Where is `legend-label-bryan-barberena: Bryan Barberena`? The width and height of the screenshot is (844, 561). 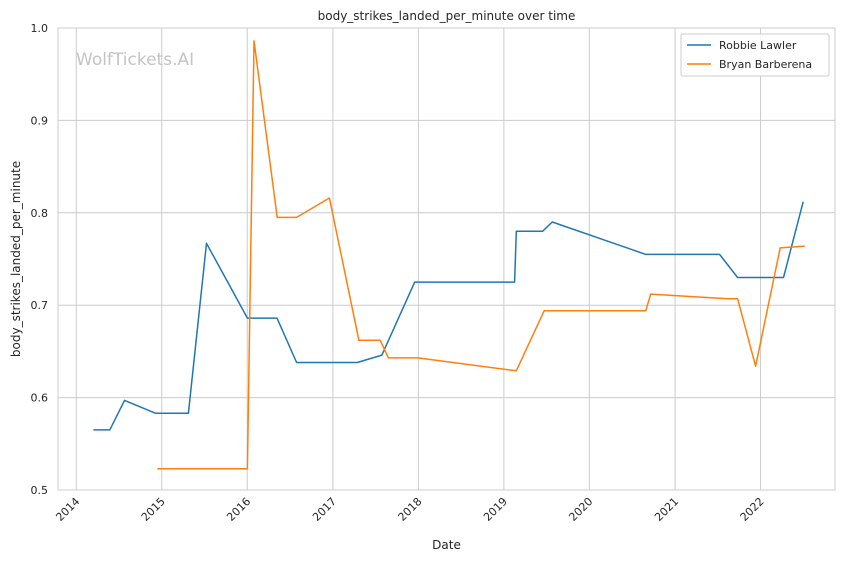
legend-label-bryan-barberena: Bryan Barberena is located at coordinates (765, 64).